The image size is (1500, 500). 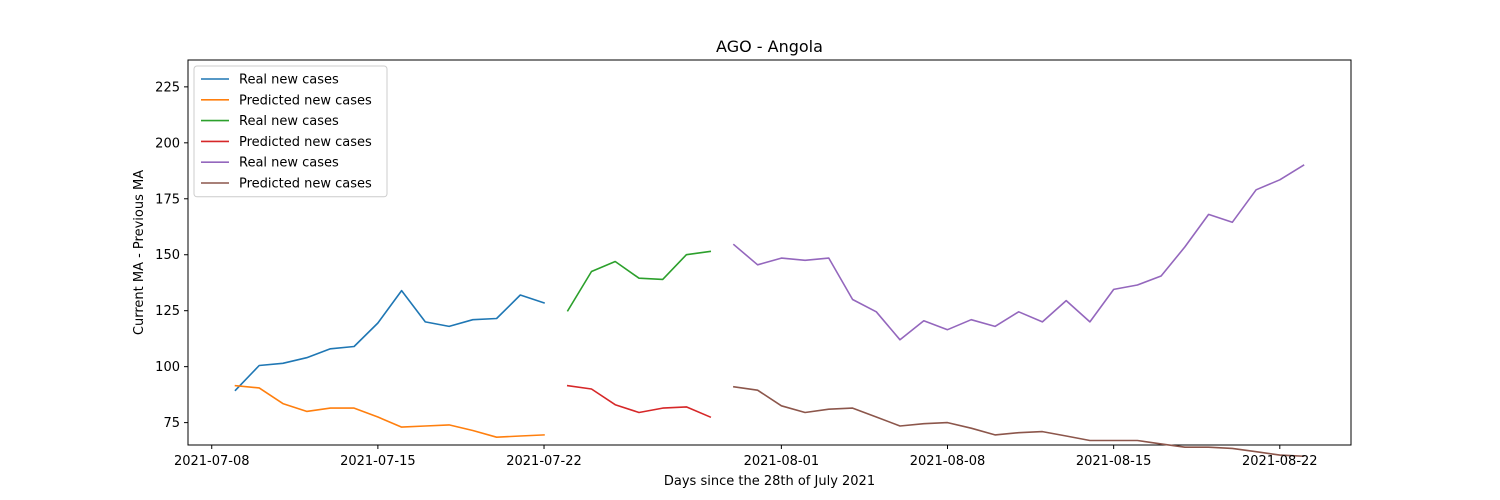 I want to click on y-tick-label: 125, so click(x=167, y=311).